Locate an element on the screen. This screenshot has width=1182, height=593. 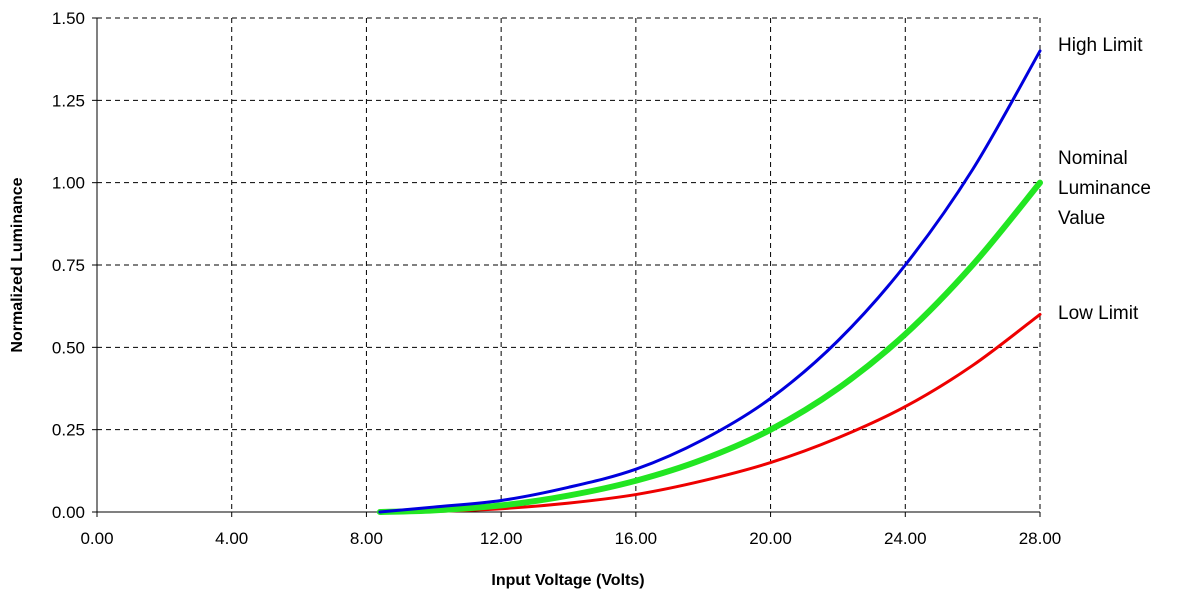
x-tick-label: 28.00 is located at coordinates (1040, 538).